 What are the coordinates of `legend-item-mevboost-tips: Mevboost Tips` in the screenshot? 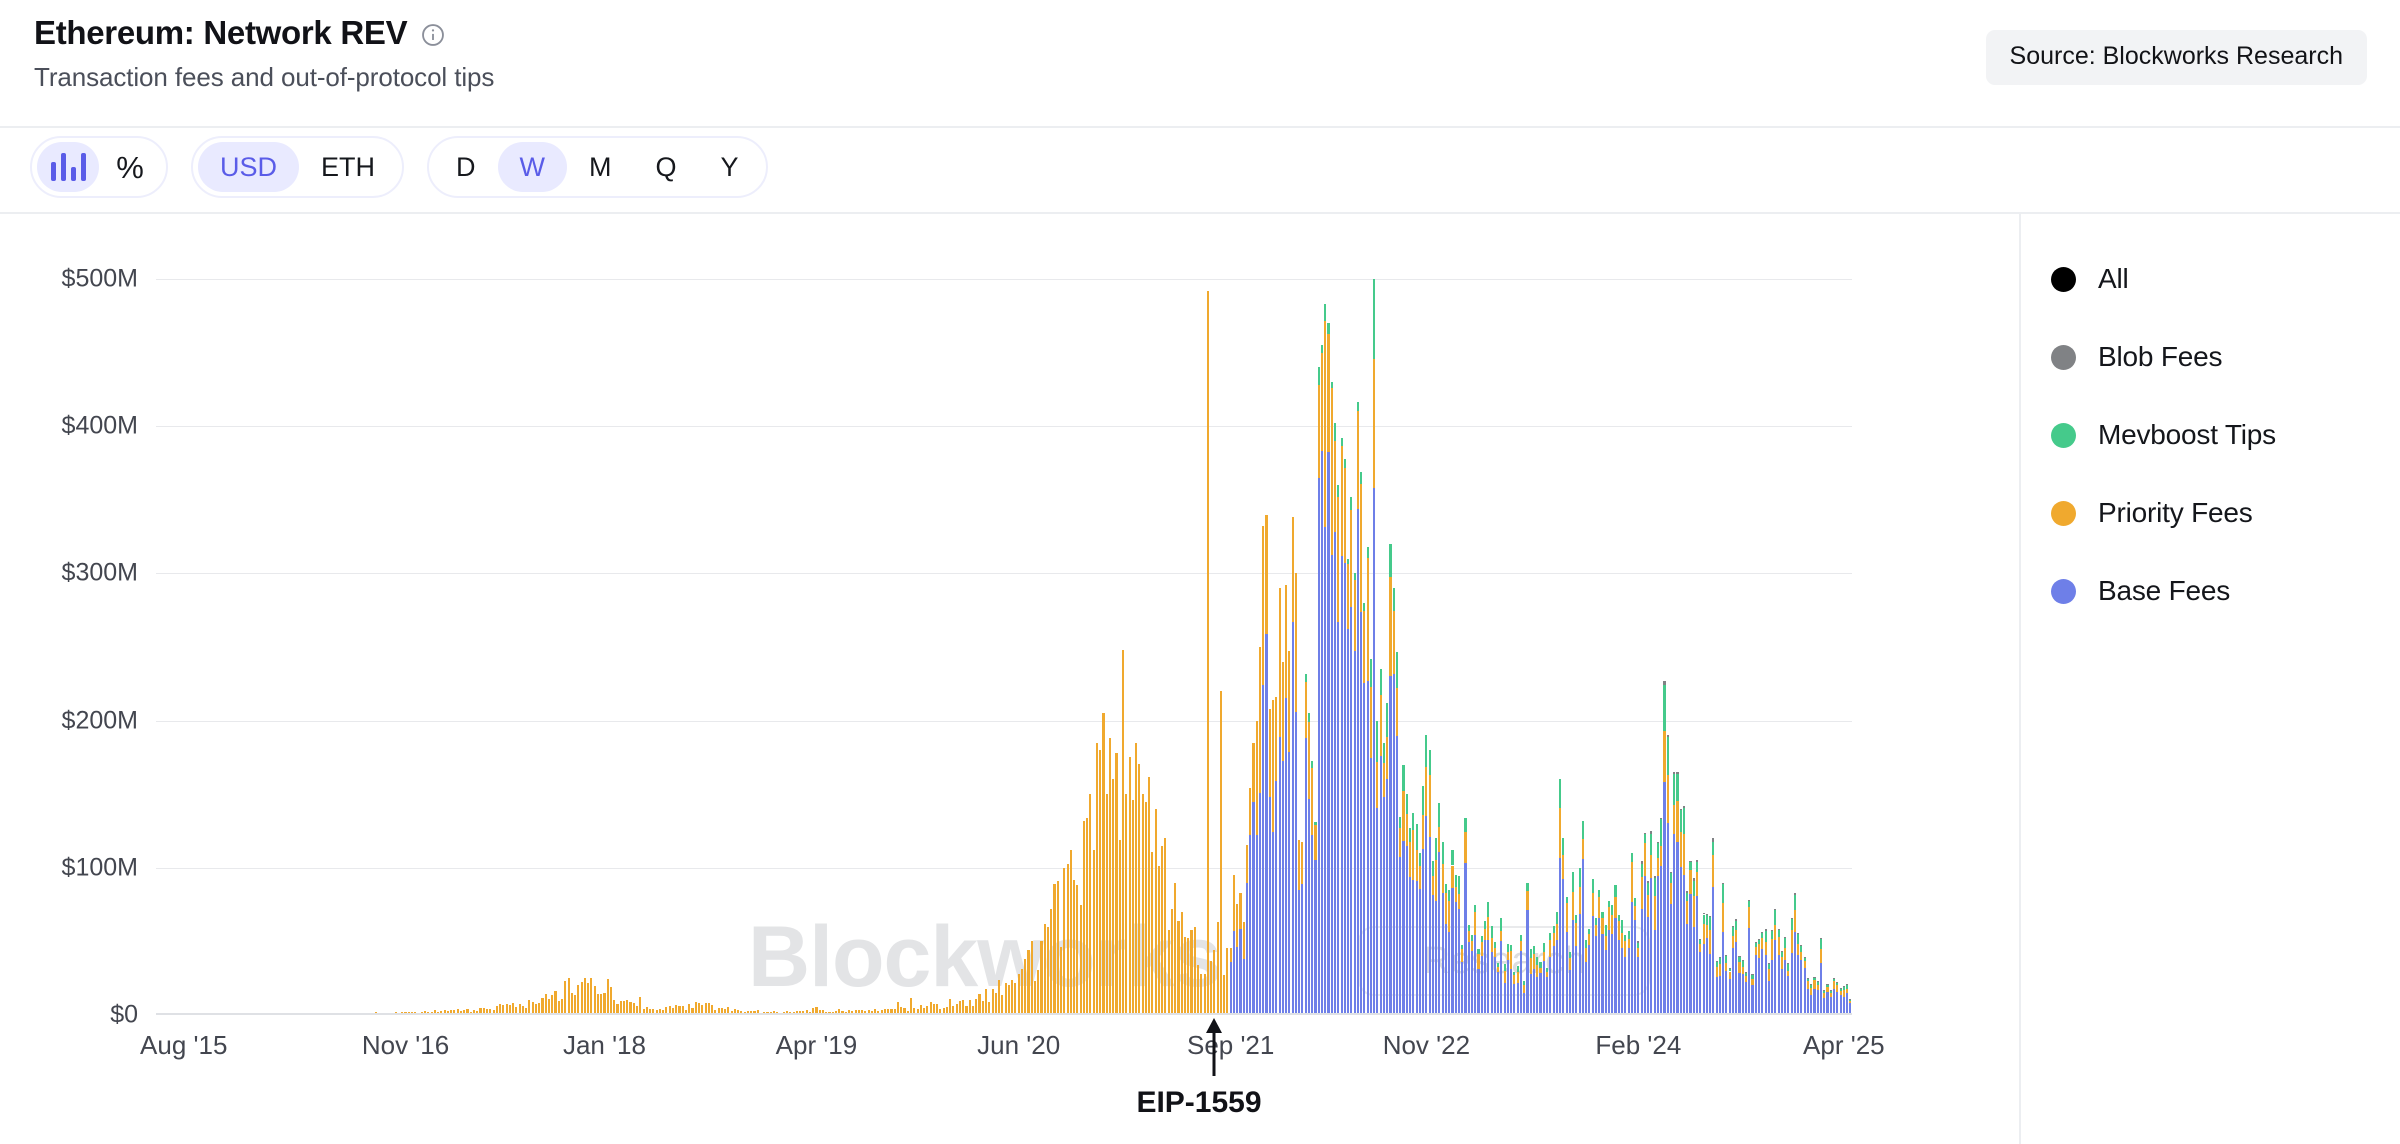 It's located at (2225, 435).